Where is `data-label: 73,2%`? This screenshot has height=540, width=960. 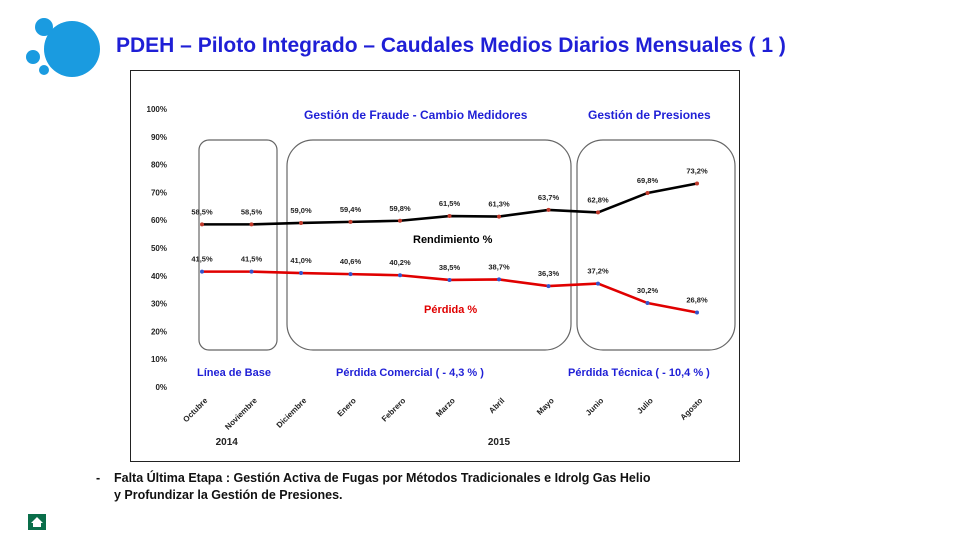 data-label: 73,2% is located at coordinates (697, 171).